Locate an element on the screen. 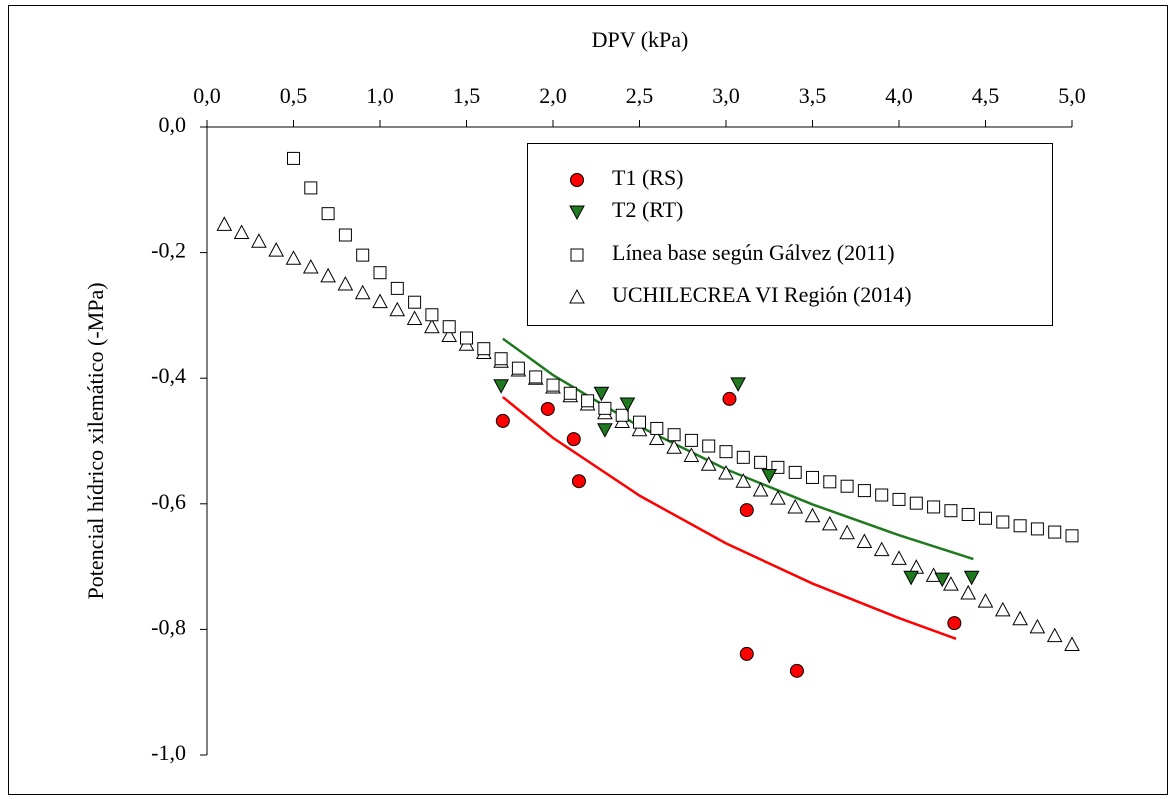 Image resolution: width=1176 pixels, height=799 pixels. legend-label: T1 (RS) is located at coordinates (648, 177).